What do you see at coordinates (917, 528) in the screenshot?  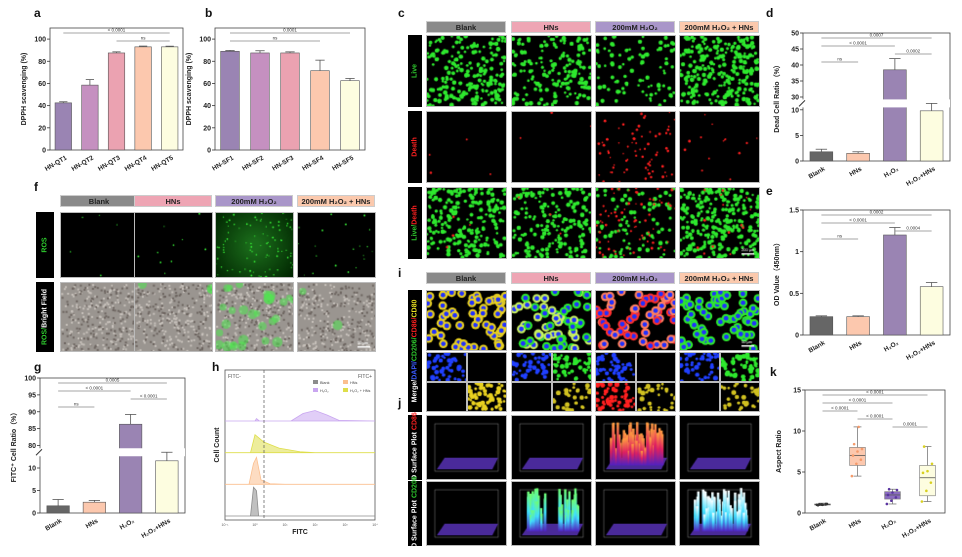 I see `x-tick-label: H₂O₂+HNs` at bounding box center [917, 528].